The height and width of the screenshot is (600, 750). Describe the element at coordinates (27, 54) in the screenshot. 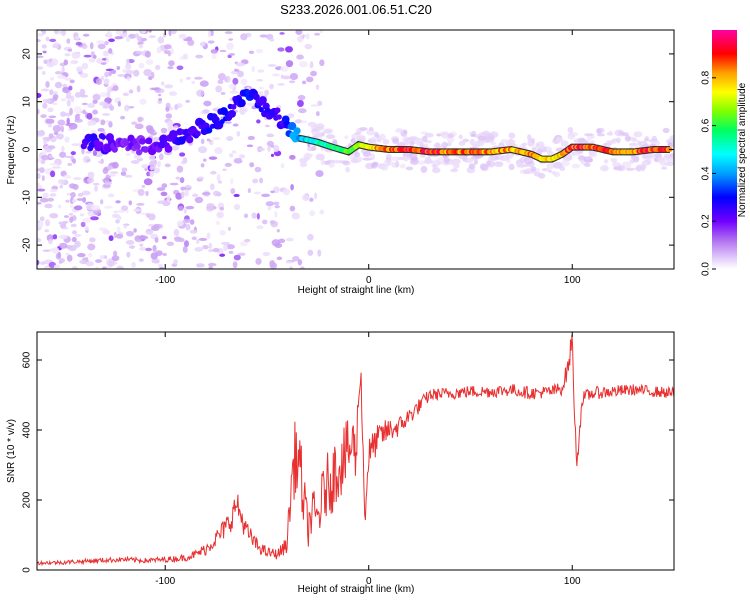

I see `spectrogram-ytick-label: 20` at that location.